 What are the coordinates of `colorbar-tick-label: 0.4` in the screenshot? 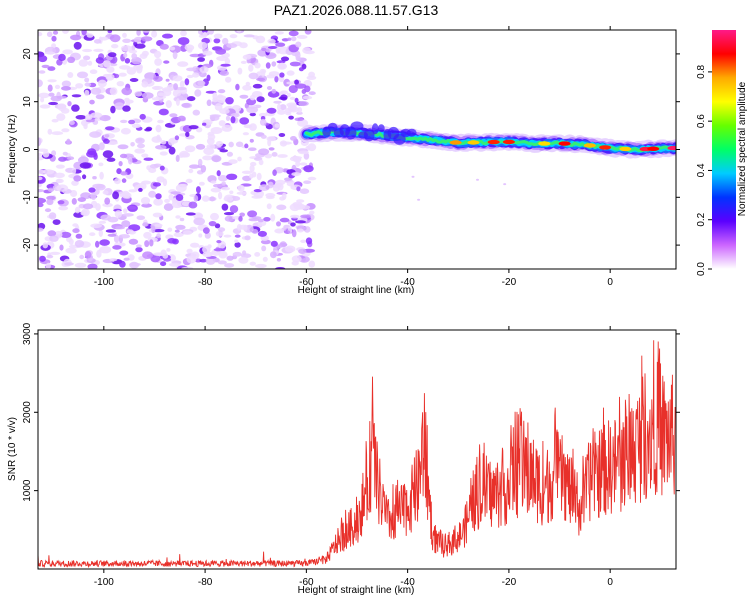 It's located at (701, 170).